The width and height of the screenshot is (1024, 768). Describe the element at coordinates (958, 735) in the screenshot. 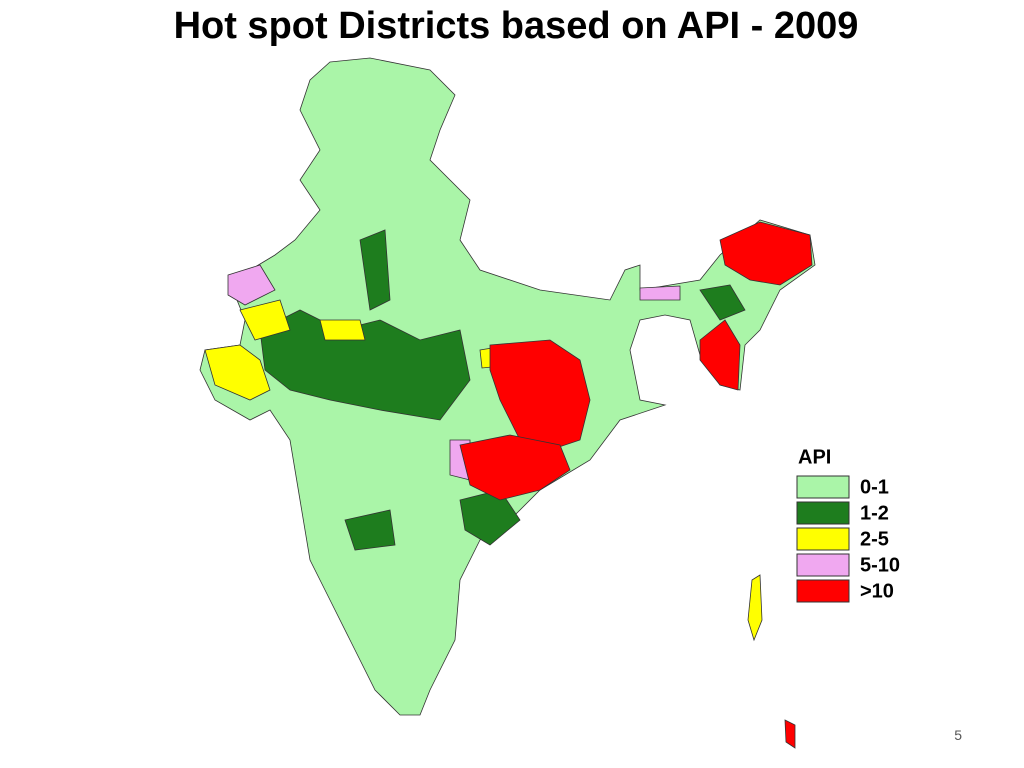

I see `page-number: 5` at that location.